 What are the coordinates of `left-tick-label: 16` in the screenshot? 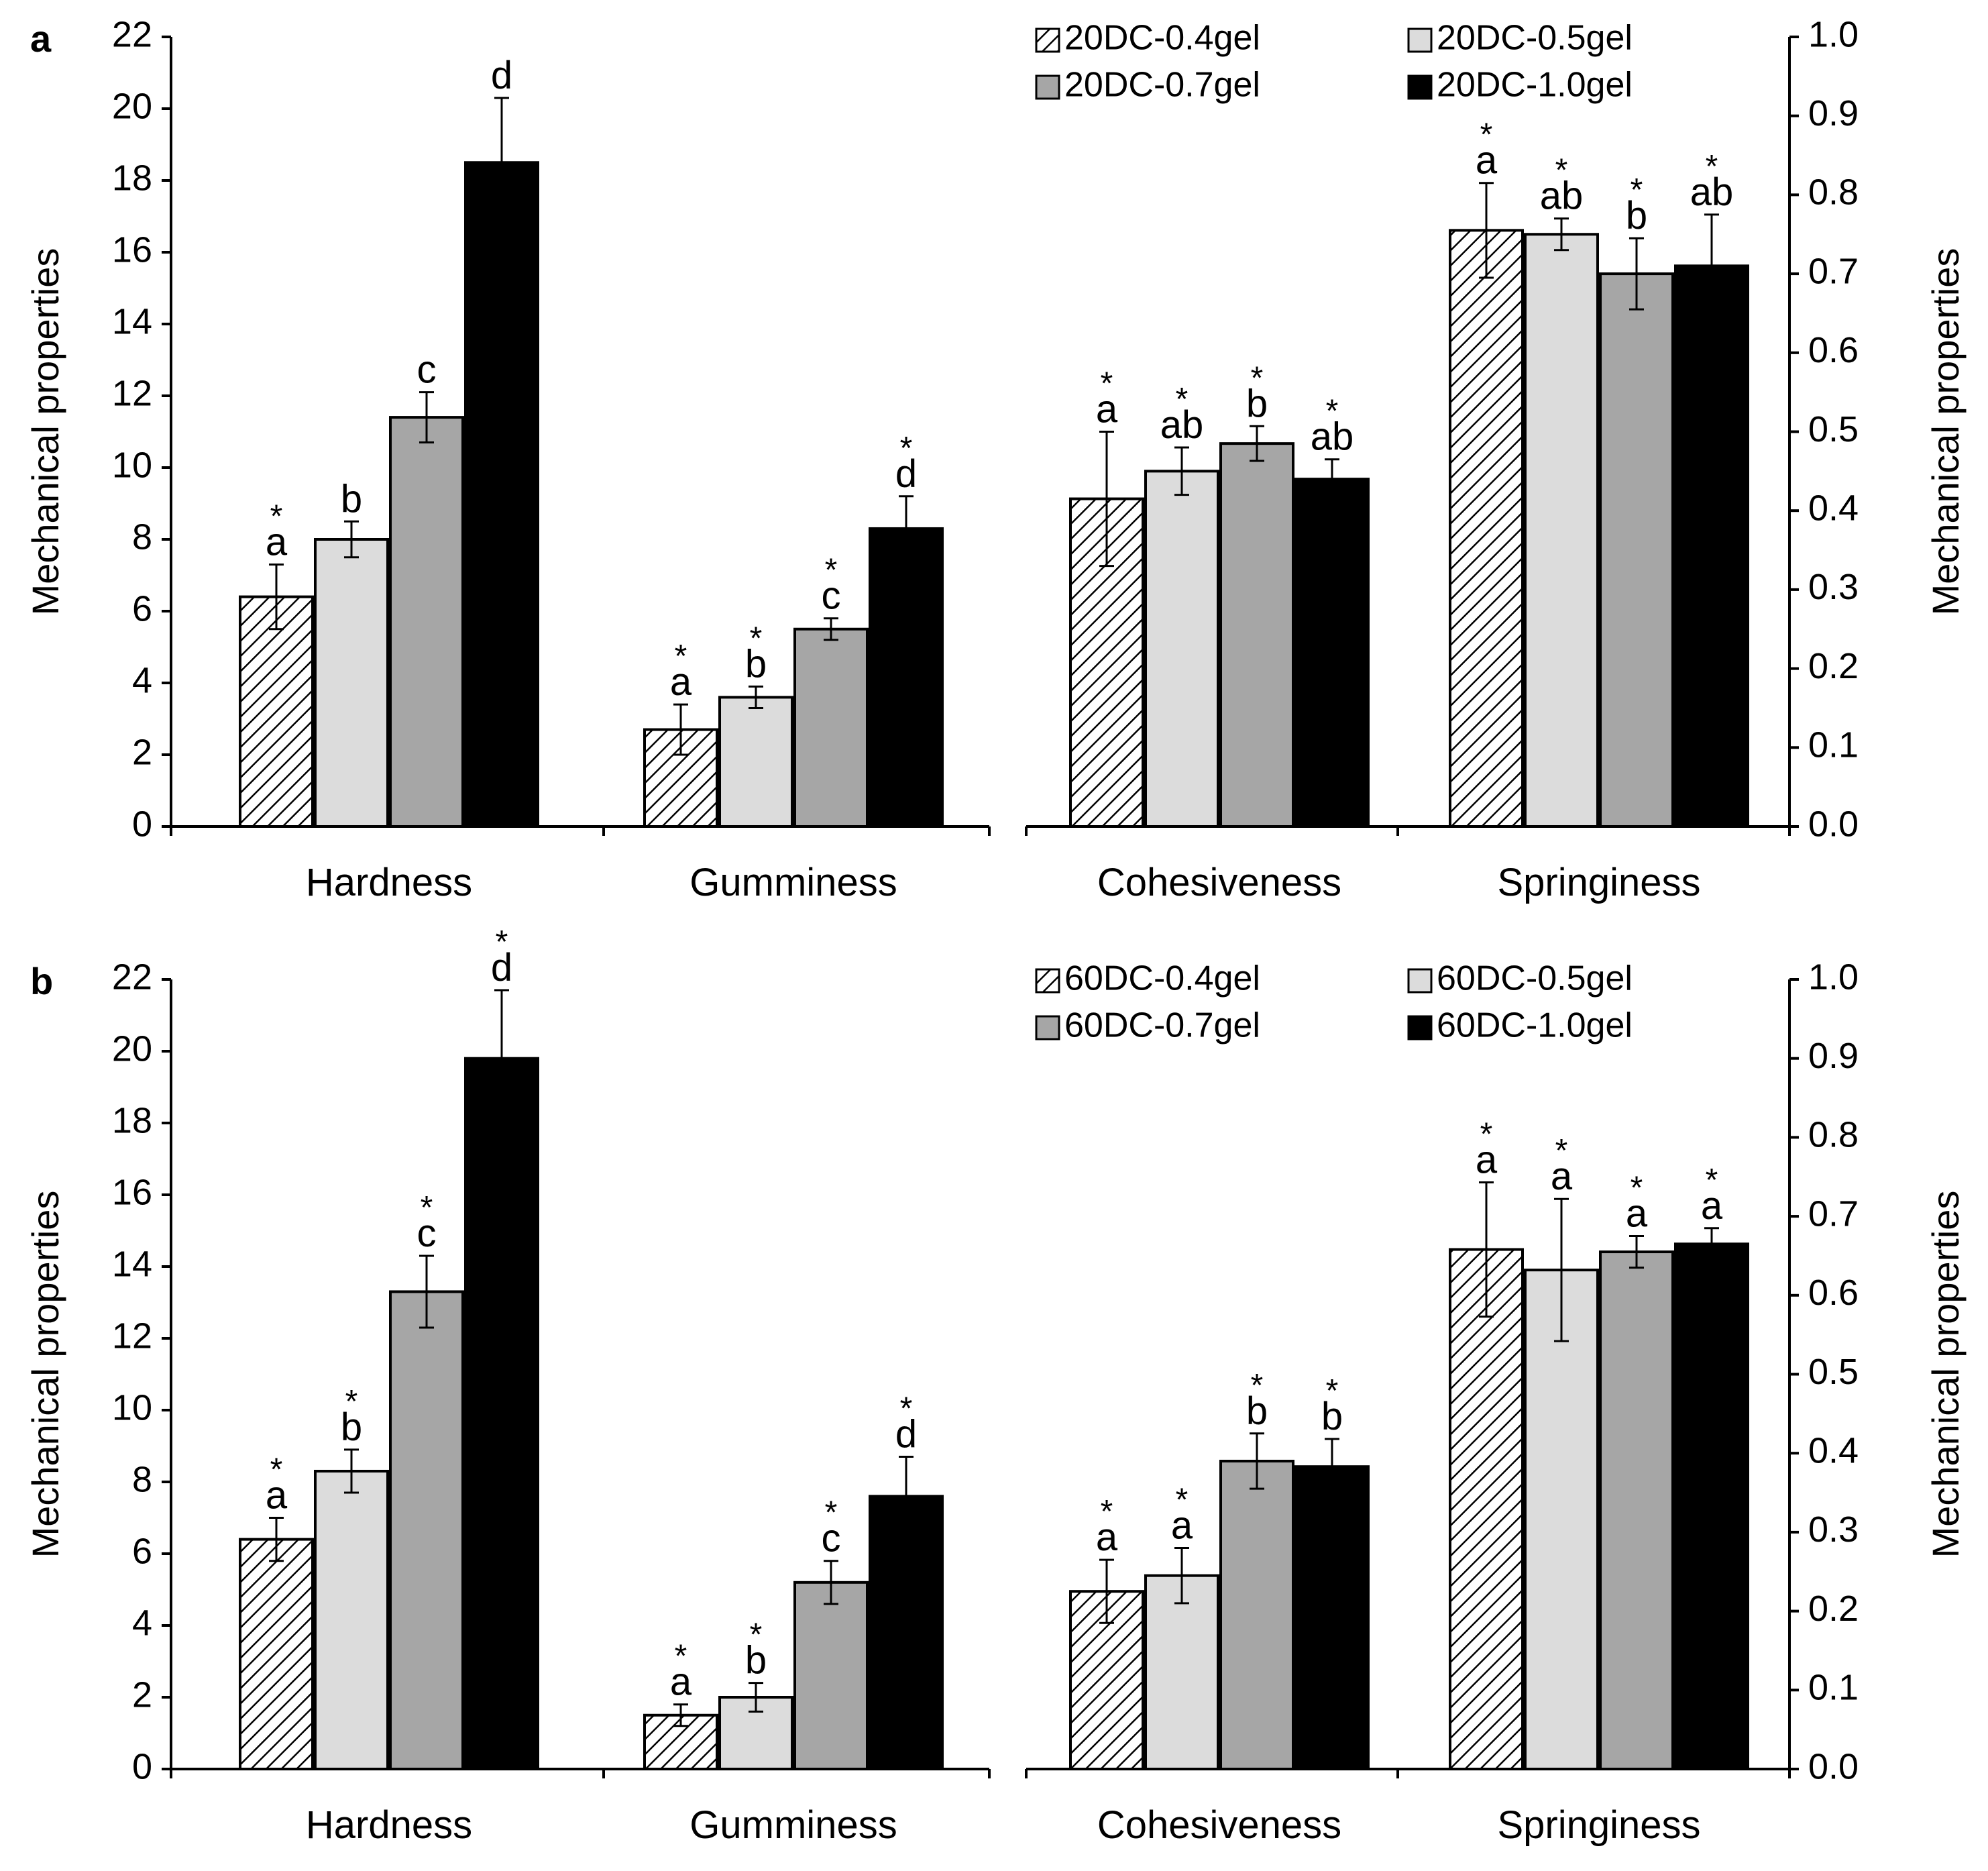 It's located at (132, 249).